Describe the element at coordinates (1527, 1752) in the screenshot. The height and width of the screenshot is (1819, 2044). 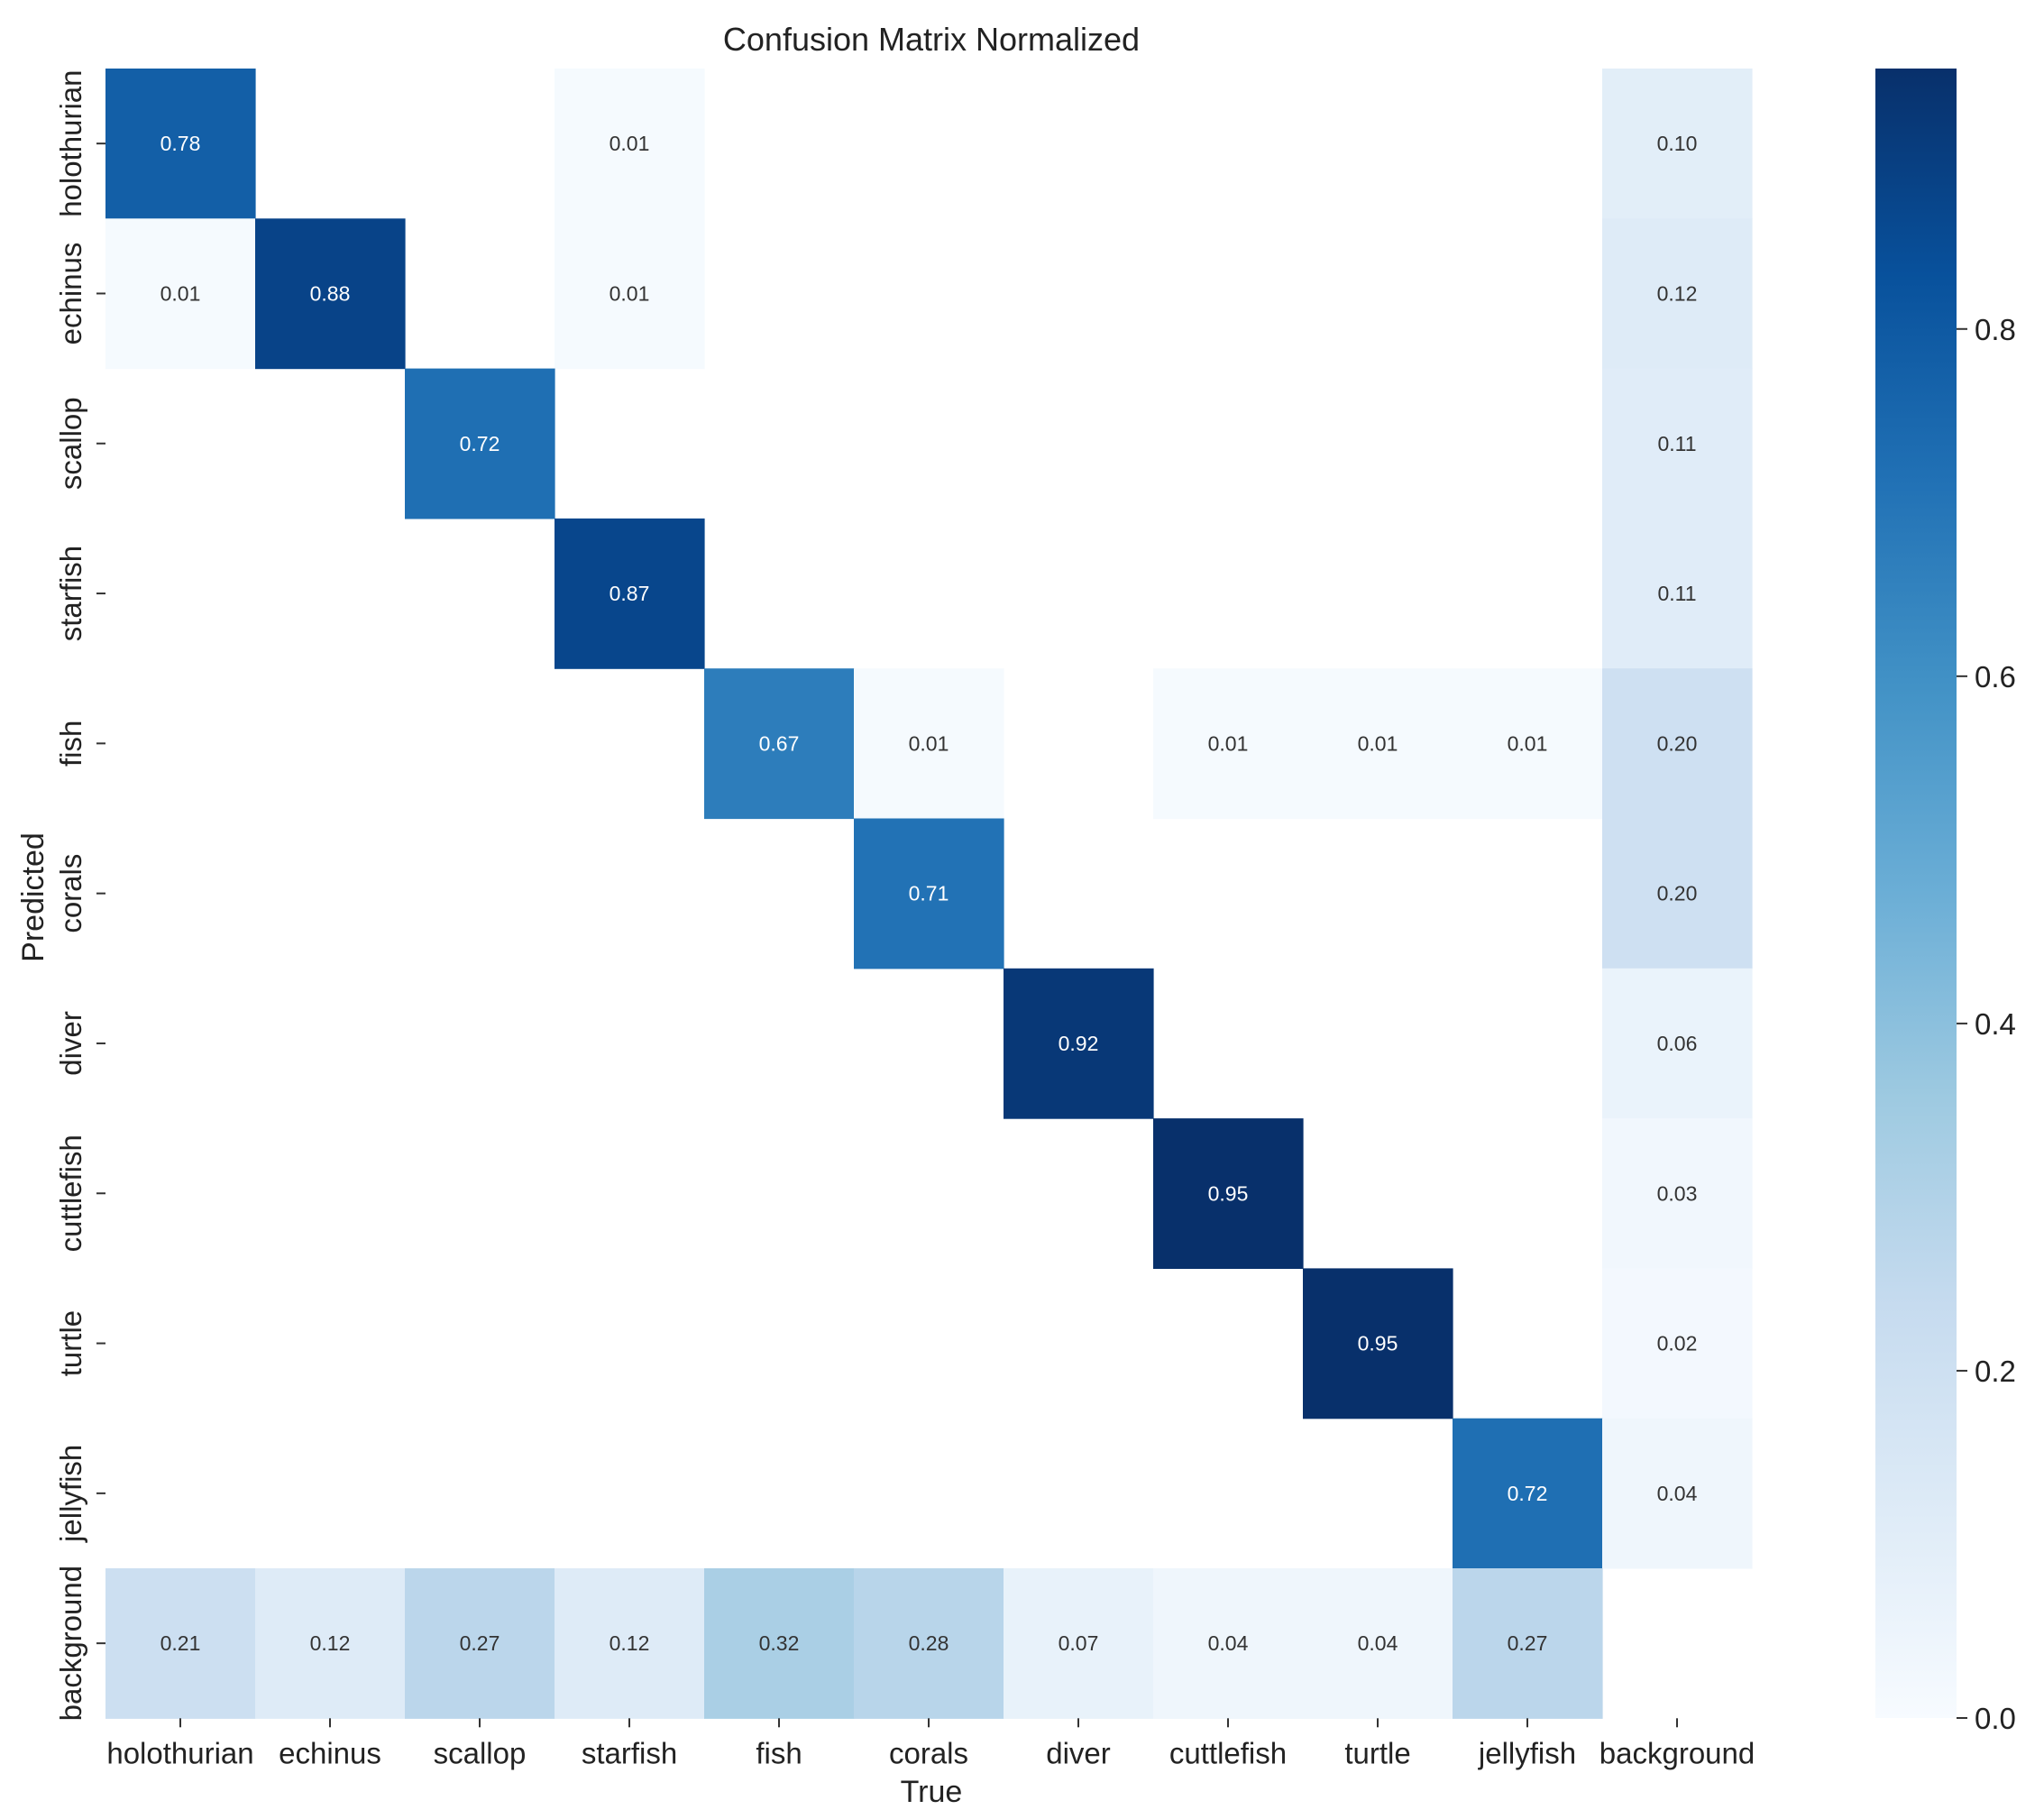
I see `x-tick-label-jellyfish: jellyfish` at that location.